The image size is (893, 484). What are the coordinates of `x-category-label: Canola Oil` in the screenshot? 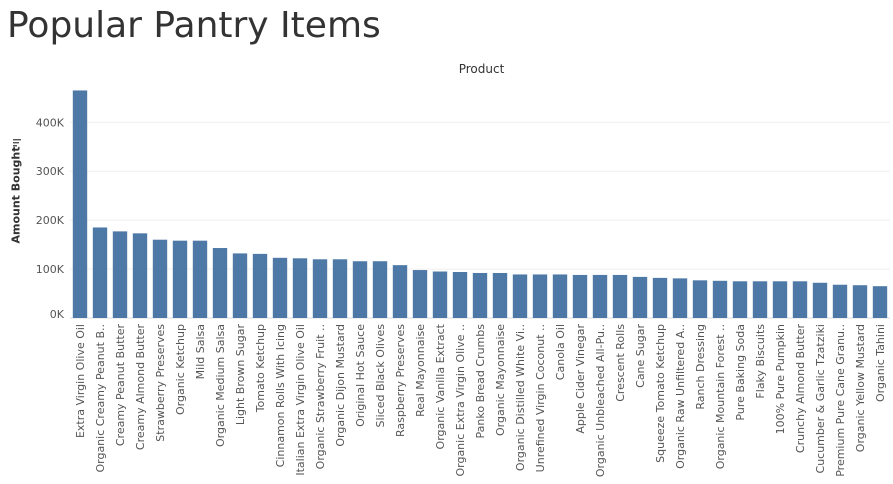 It's located at (560, 352).